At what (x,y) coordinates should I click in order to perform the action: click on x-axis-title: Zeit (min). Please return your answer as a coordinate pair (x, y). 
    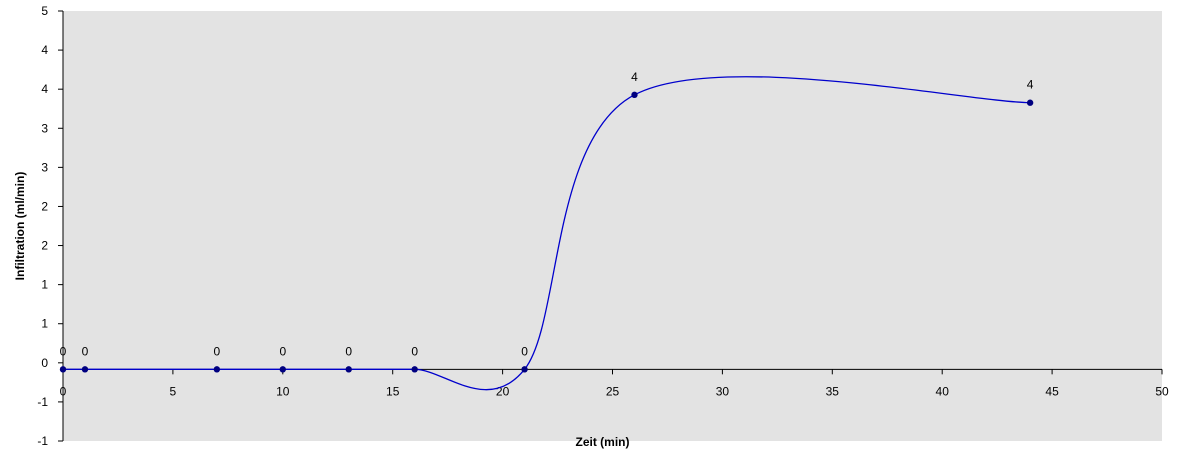
    Looking at the image, I should click on (603, 442).